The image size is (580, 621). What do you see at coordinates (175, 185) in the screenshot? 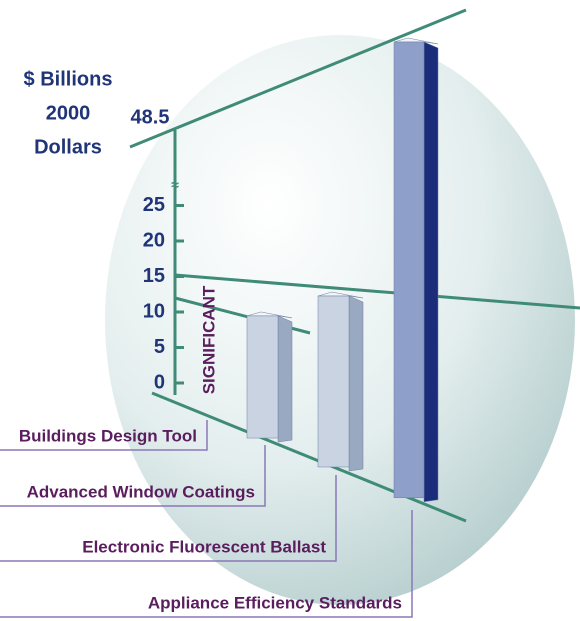
I see `axis-break: ≈` at bounding box center [175, 185].